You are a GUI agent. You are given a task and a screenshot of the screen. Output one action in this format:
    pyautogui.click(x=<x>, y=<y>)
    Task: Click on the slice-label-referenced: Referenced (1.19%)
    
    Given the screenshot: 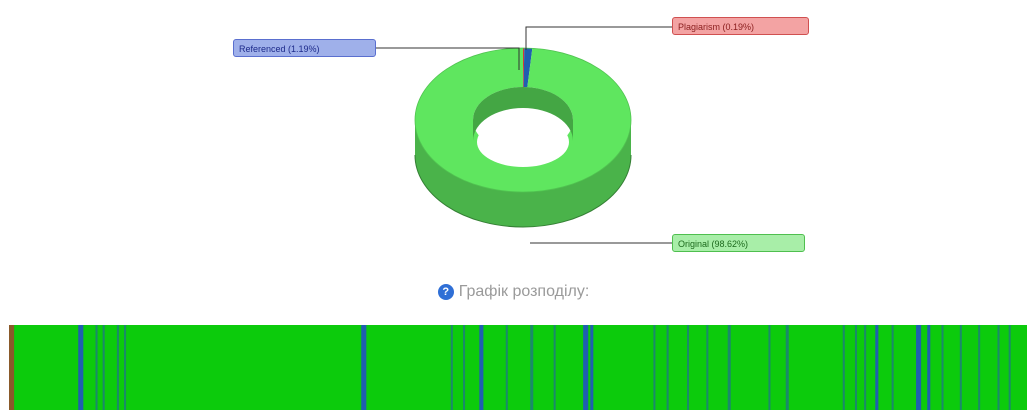 What is the action you would take?
    pyautogui.click(x=304, y=48)
    